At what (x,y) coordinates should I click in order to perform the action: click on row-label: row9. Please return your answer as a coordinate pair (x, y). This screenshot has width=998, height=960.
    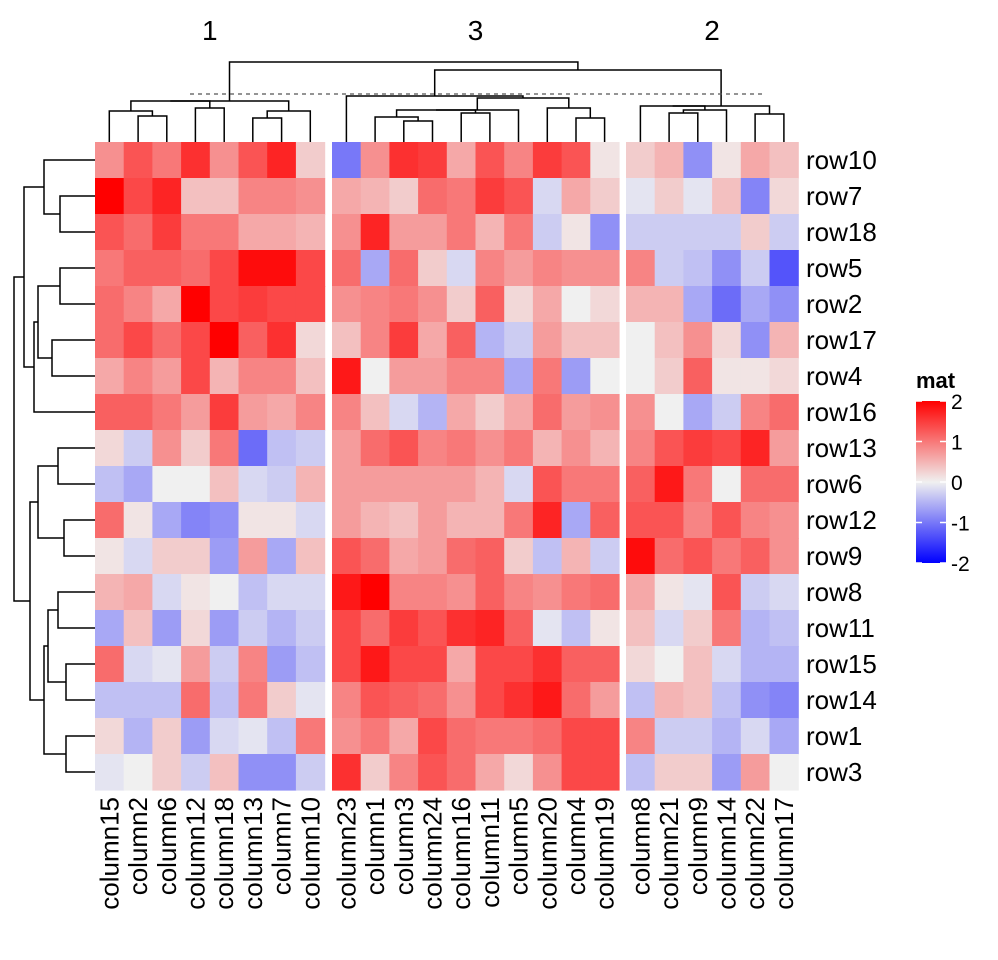
    Looking at the image, I should click on (834, 556).